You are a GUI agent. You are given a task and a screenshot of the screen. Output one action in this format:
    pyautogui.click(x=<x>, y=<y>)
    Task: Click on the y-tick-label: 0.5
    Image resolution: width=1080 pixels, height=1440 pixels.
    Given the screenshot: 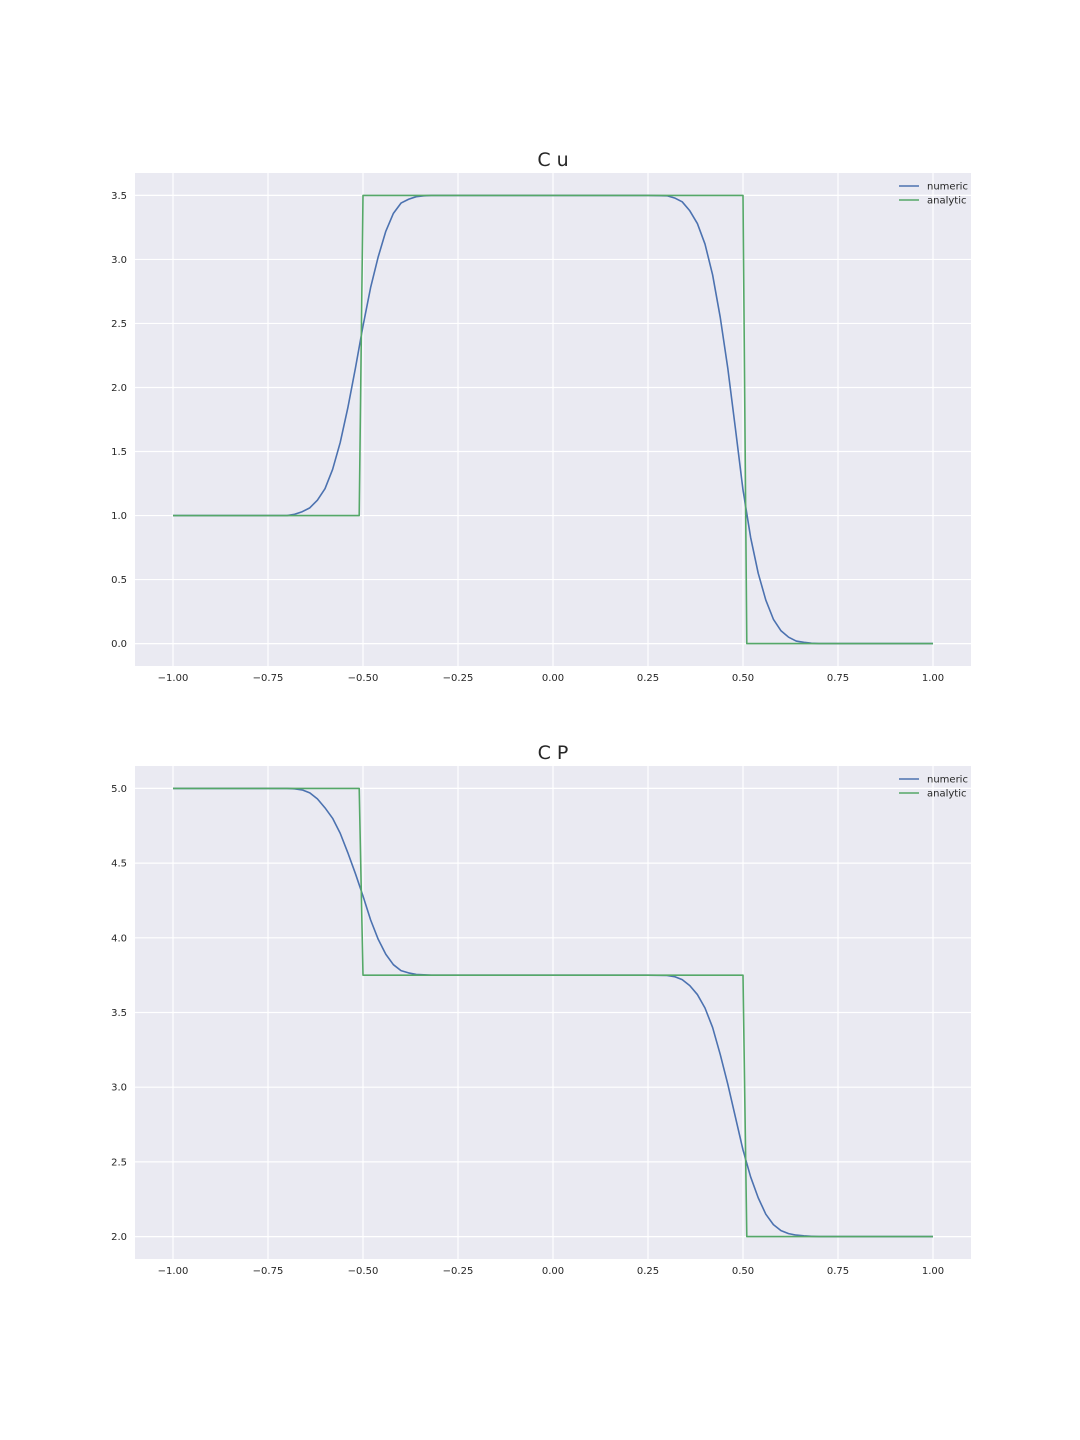 What is the action you would take?
    pyautogui.click(x=119, y=580)
    